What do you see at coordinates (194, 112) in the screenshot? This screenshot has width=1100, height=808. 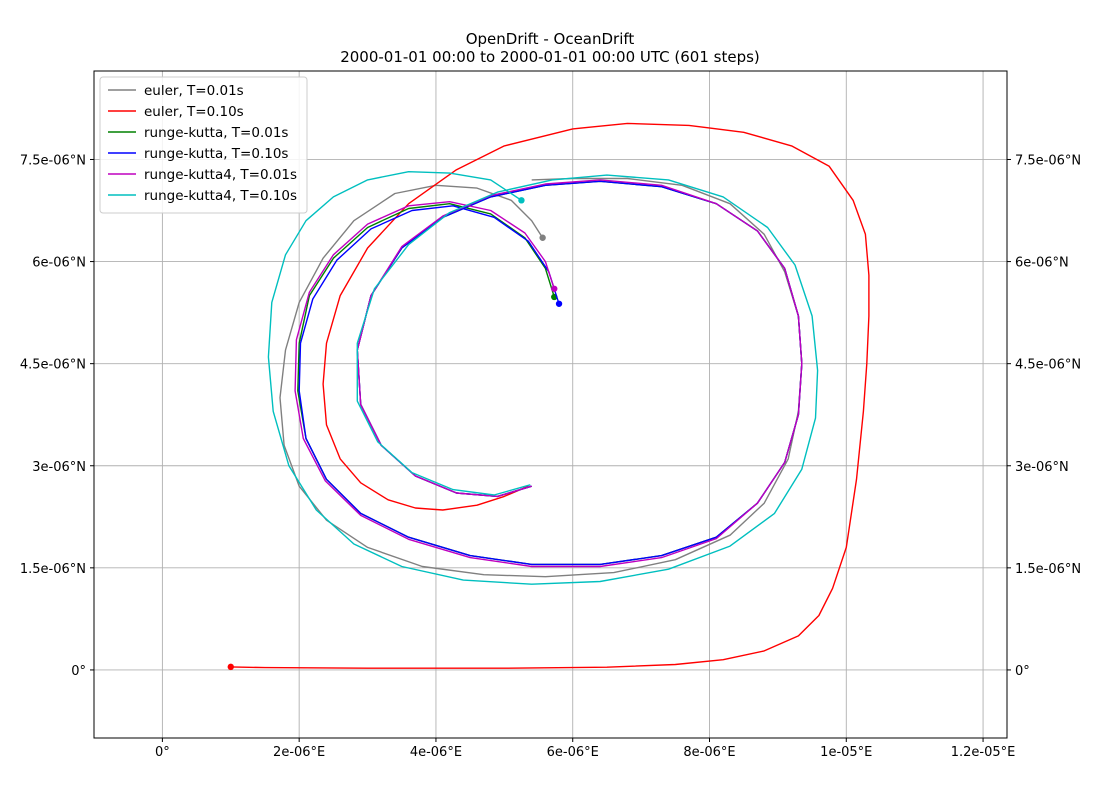 I see `legend-label-1: euler, T=0.10s` at bounding box center [194, 112].